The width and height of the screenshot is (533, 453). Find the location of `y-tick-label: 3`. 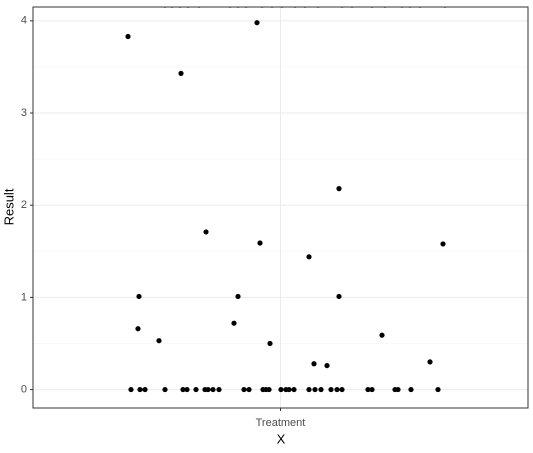

y-tick-label: 3 is located at coordinates (24, 113).